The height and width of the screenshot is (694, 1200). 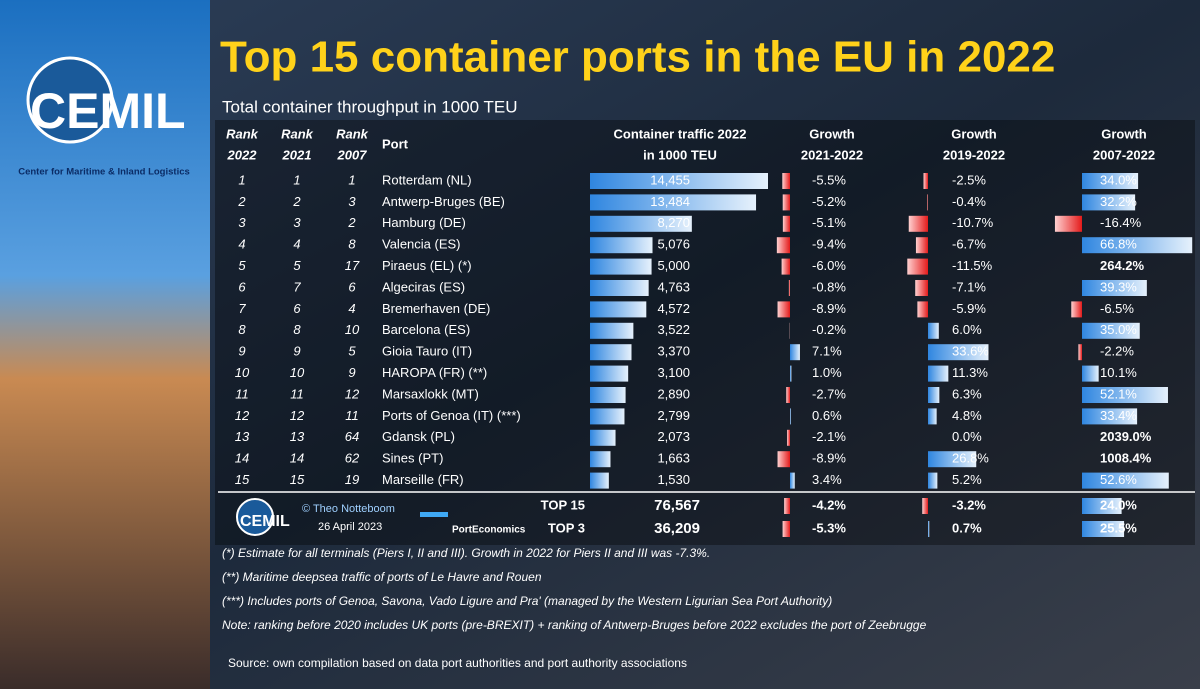 I want to click on traffic-value: 14,455, so click(x=670, y=179).